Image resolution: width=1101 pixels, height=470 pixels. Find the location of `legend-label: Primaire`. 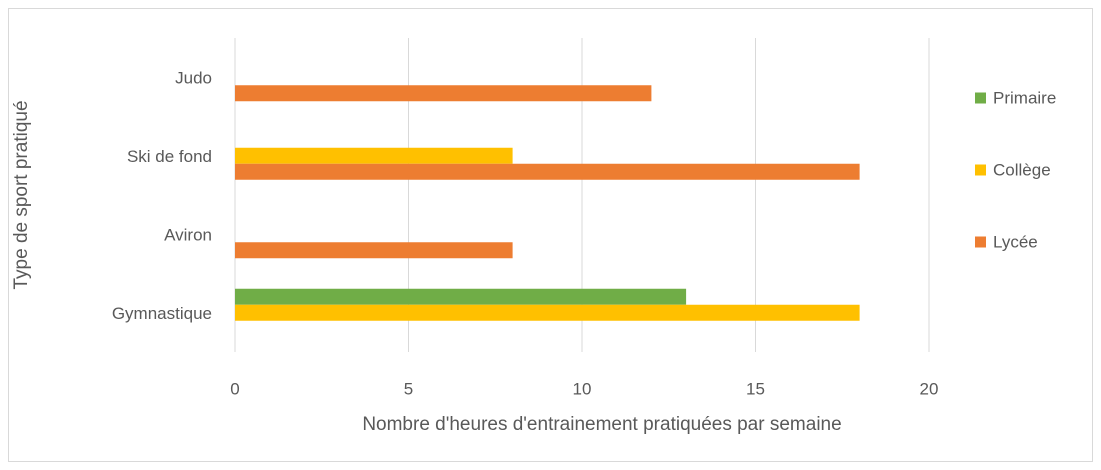

legend-label: Primaire is located at coordinates (1024, 97).